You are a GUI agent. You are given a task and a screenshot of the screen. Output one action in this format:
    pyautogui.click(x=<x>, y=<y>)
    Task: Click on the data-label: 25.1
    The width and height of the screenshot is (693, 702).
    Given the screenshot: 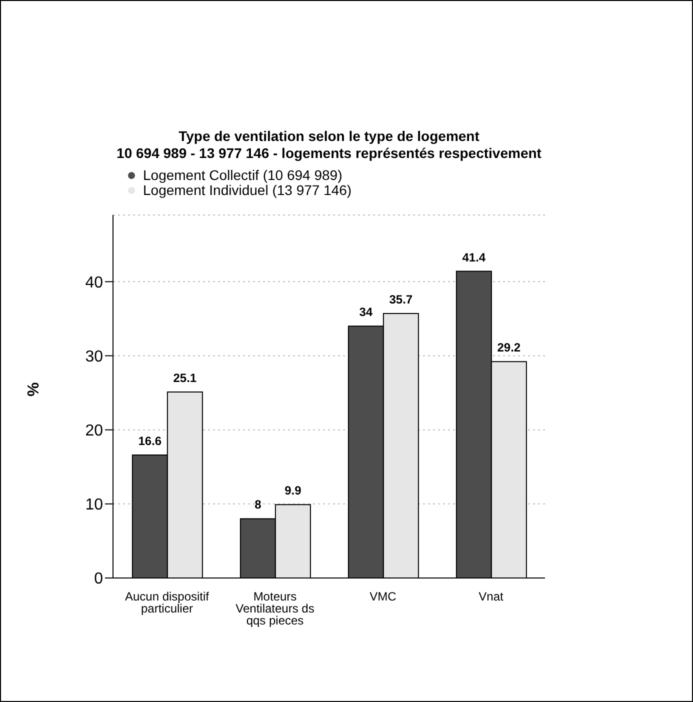 What is the action you would take?
    pyautogui.click(x=185, y=378)
    